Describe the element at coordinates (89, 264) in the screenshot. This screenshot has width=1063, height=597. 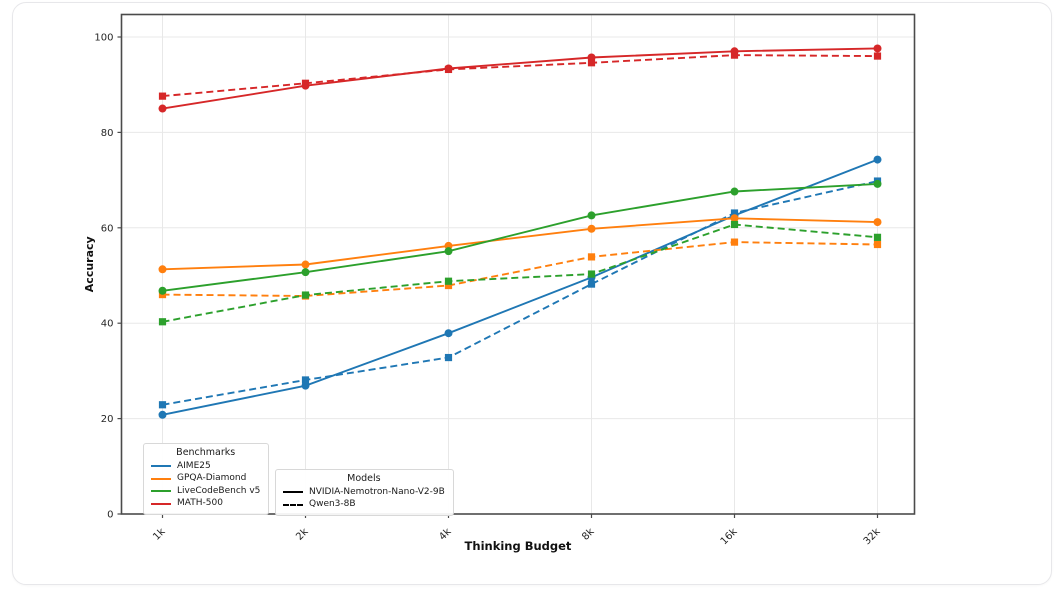
I see `y-axis-label: Accuracy` at that location.